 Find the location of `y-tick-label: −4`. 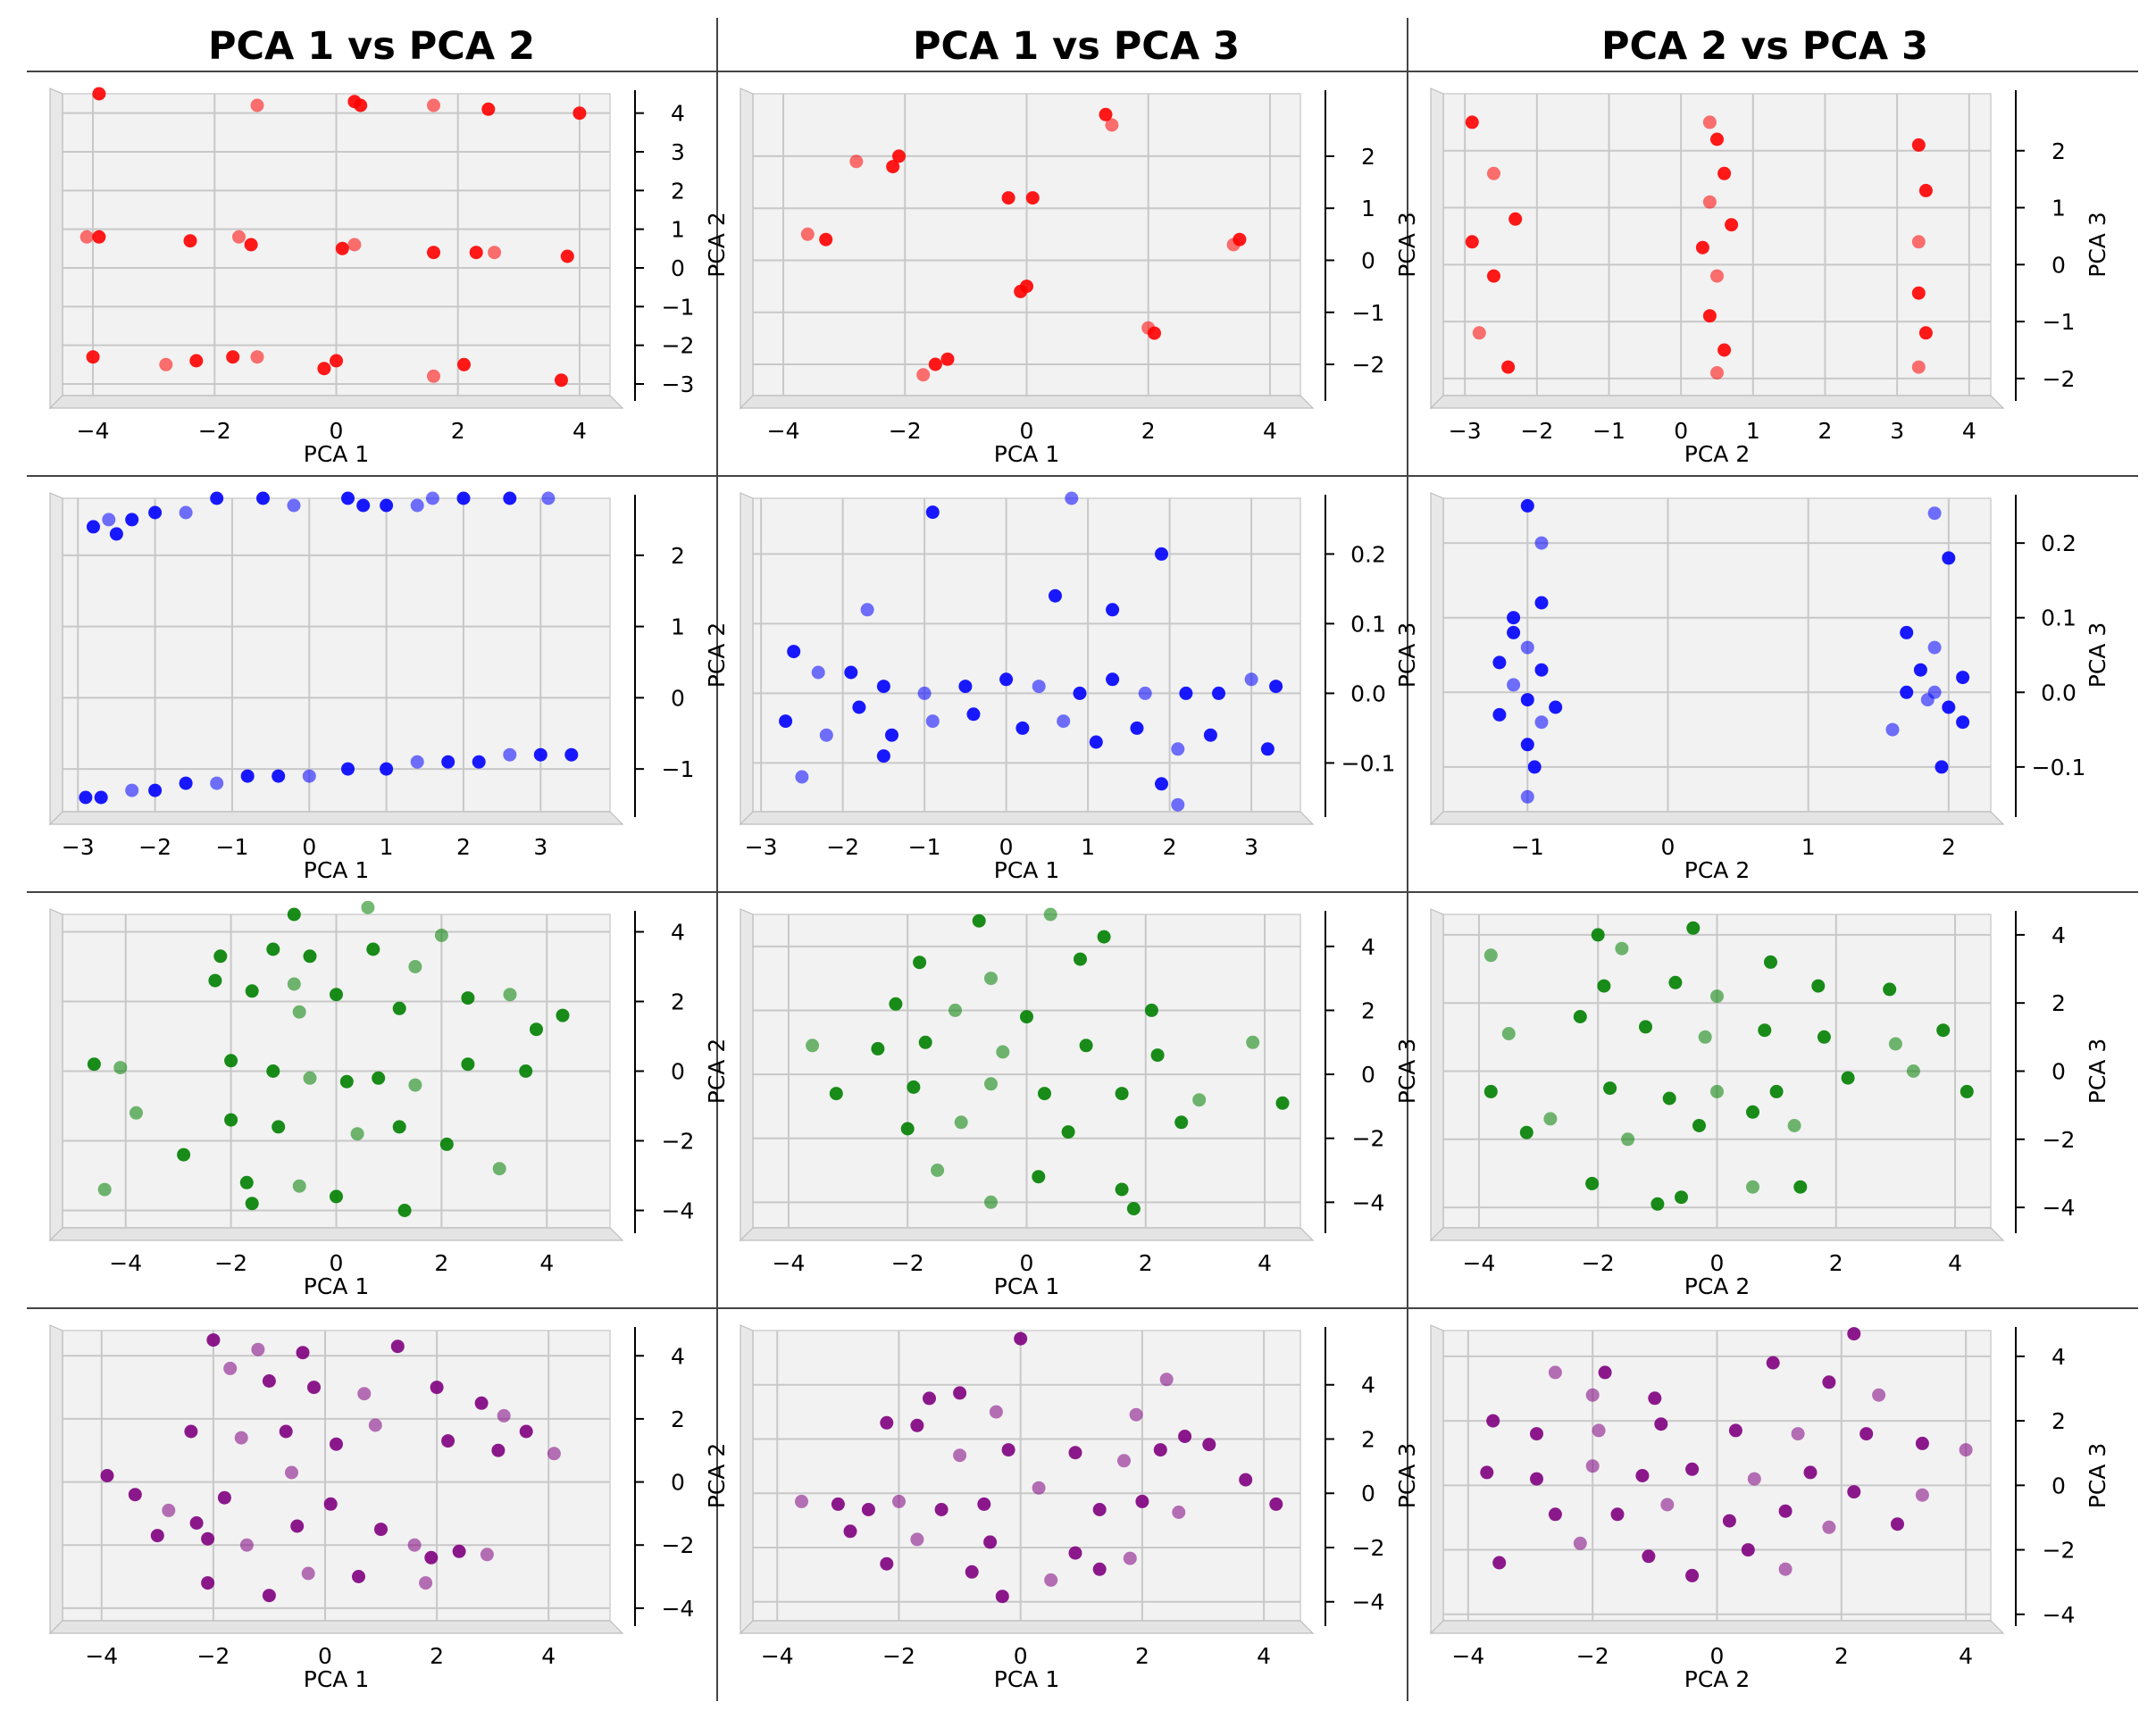

y-tick-label: −4 is located at coordinates (2059, 1208).